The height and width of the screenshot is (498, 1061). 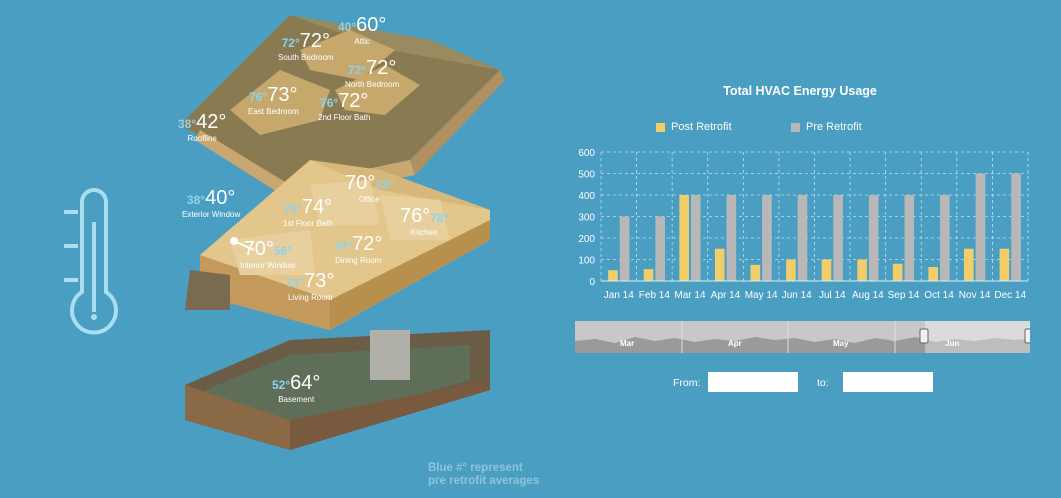 I want to click on room-label-kitchen: 76°78° Kitchen, so click(x=424, y=221).